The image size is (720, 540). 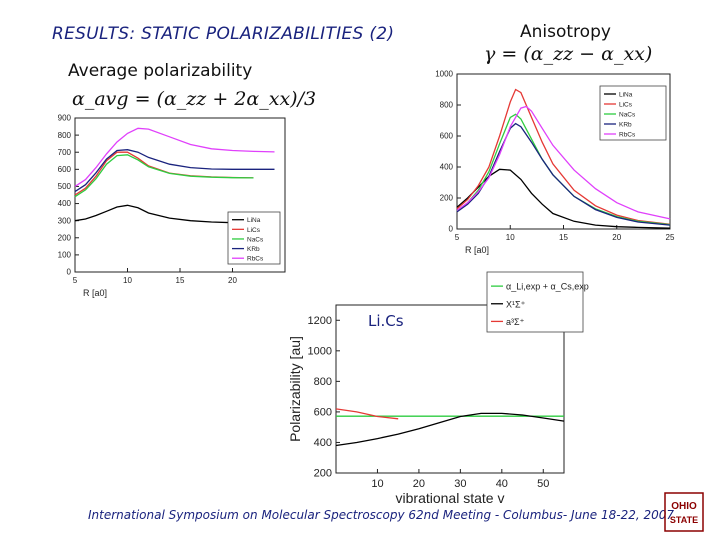 I want to click on y-tick-label: 700, so click(x=65, y=152).